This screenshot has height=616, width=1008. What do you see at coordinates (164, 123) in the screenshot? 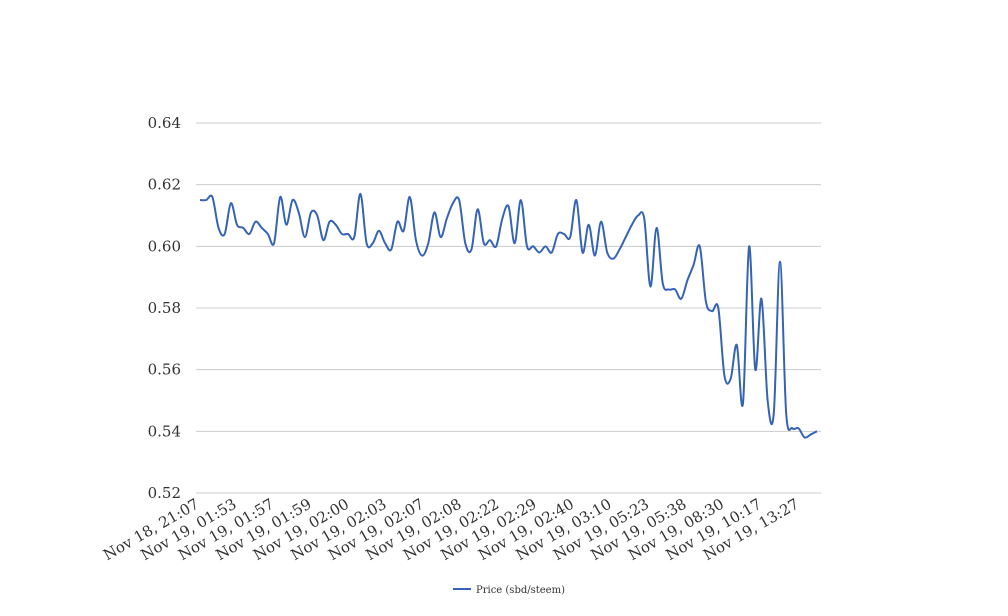
I see `y-tick-label: 0.64` at bounding box center [164, 123].